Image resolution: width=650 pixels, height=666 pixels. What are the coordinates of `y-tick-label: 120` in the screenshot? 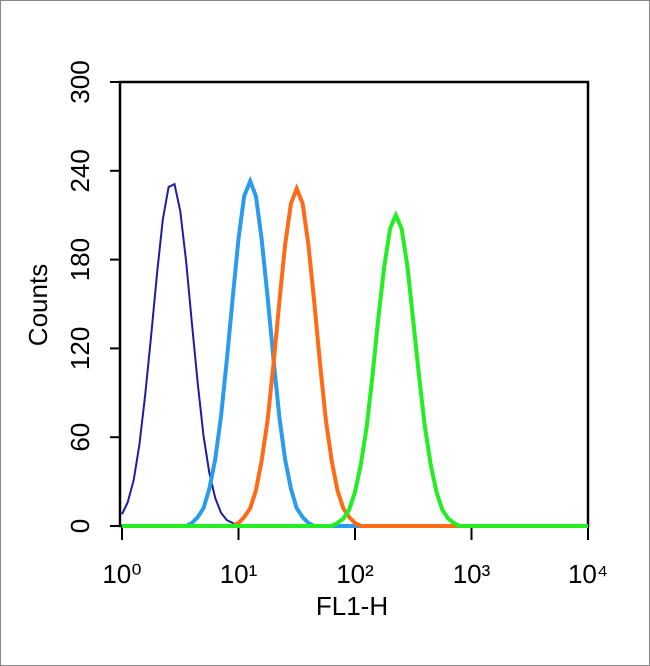 It's located at (80, 348).